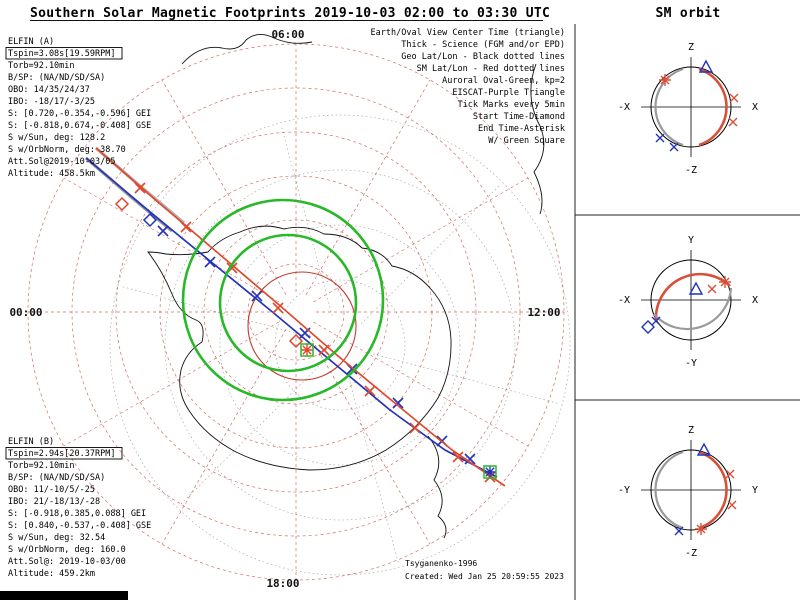 The width and height of the screenshot is (800, 600). What do you see at coordinates (503, 81) in the screenshot?
I see `legend-item: Auroral Oval-Green, kp=2` at bounding box center [503, 81].